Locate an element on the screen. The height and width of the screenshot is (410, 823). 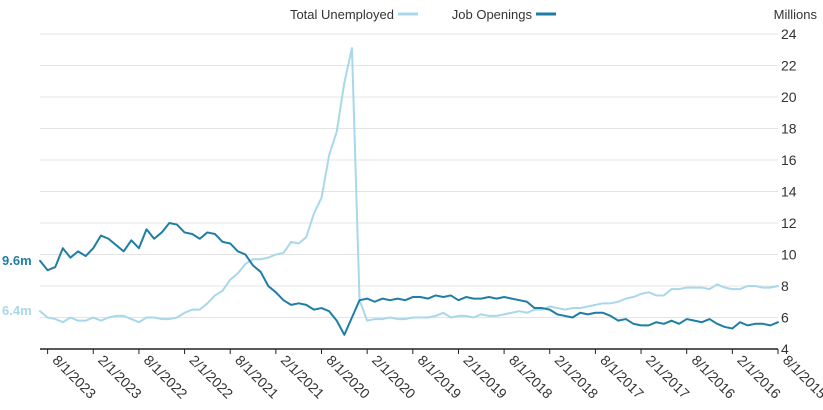
x-tick-label: 2/1/2020 is located at coordinates (394, 377).